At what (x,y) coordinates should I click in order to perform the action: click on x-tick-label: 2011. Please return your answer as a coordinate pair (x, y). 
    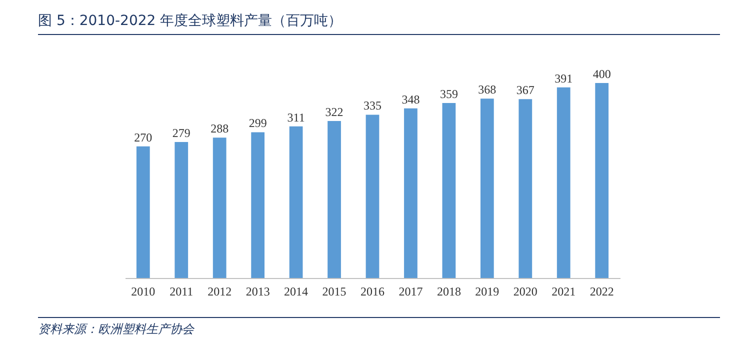
    Looking at the image, I should click on (182, 291).